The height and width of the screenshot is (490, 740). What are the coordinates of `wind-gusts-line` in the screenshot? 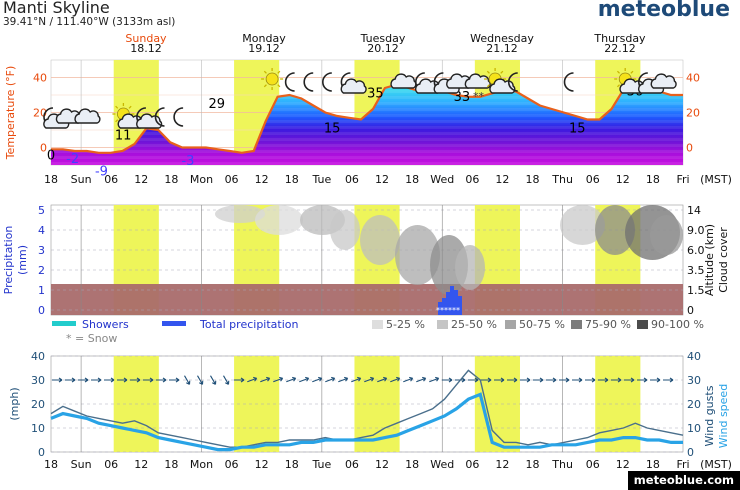 It's located at (367, 408).